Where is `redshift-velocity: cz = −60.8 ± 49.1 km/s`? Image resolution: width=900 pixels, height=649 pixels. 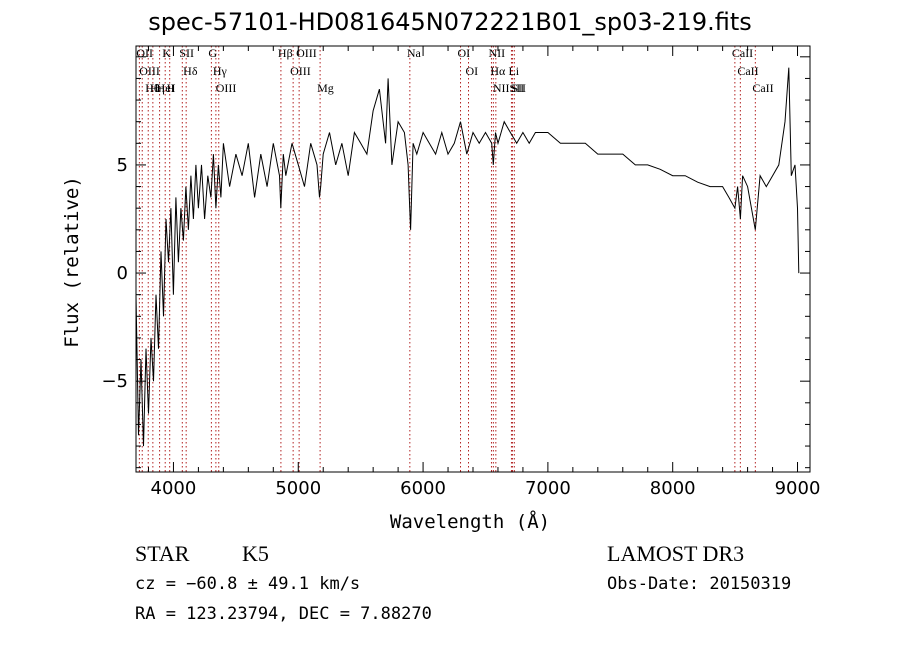 redshift-velocity: cz = −60.8 ± 49.1 km/s is located at coordinates (248, 584).